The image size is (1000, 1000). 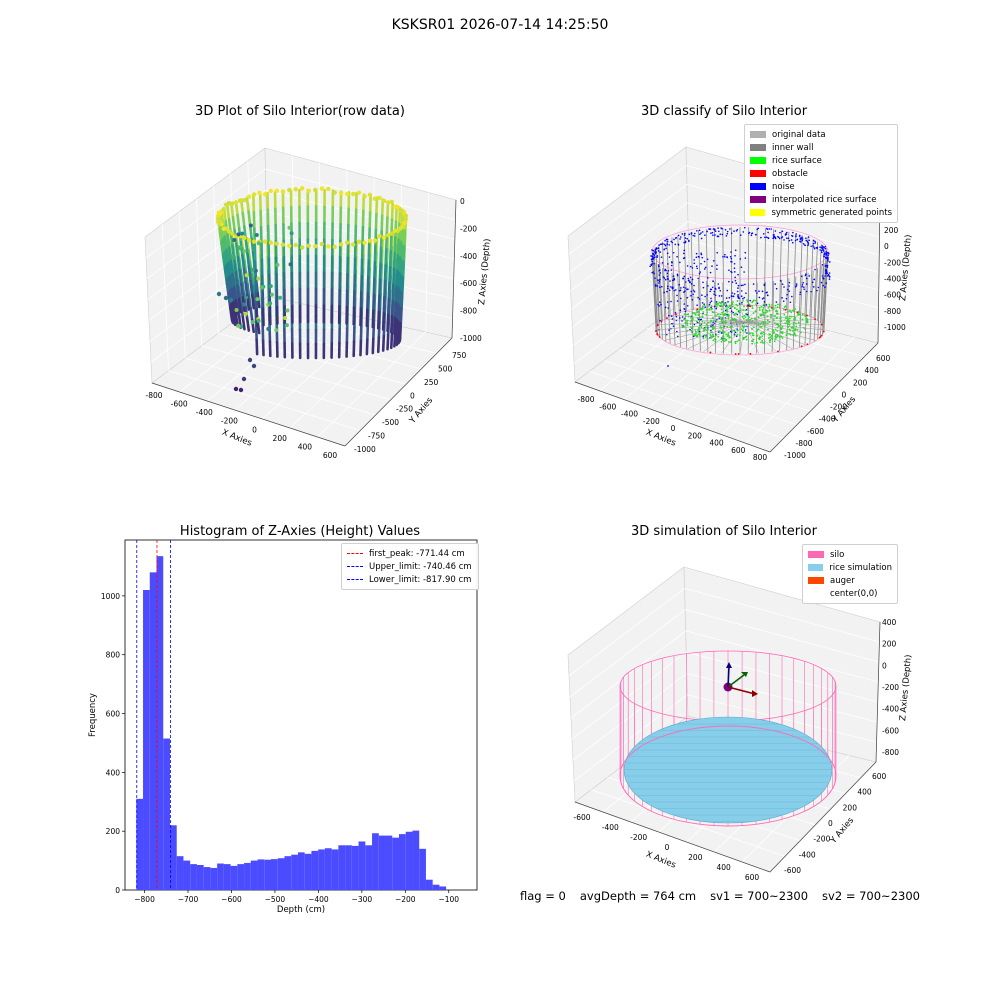 I want to click on y-tick-label: -800, so click(x=804, y=443).